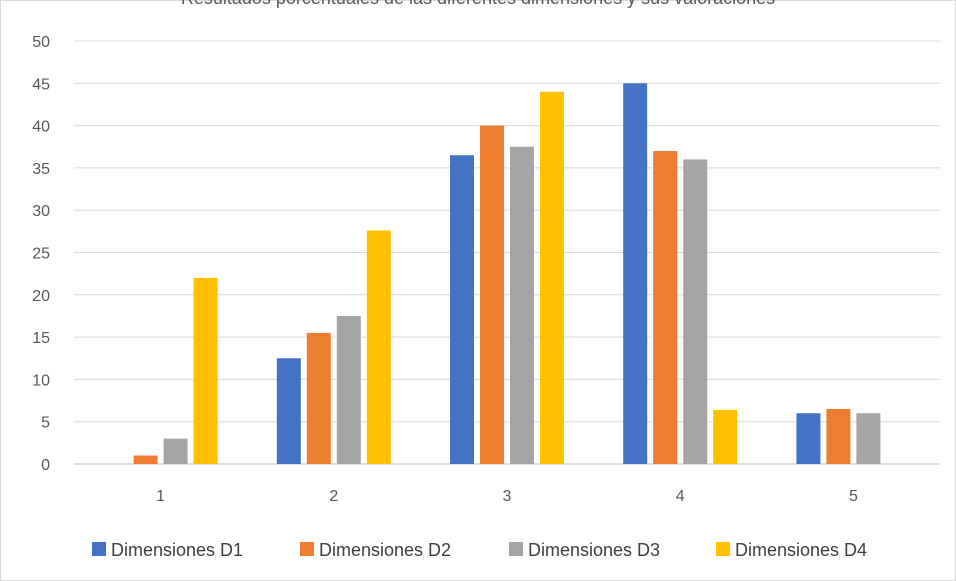 Image resolution: width=956 pixels, height=581 pixels. I want to click on y-tick-label: 50, so click(41, 42).